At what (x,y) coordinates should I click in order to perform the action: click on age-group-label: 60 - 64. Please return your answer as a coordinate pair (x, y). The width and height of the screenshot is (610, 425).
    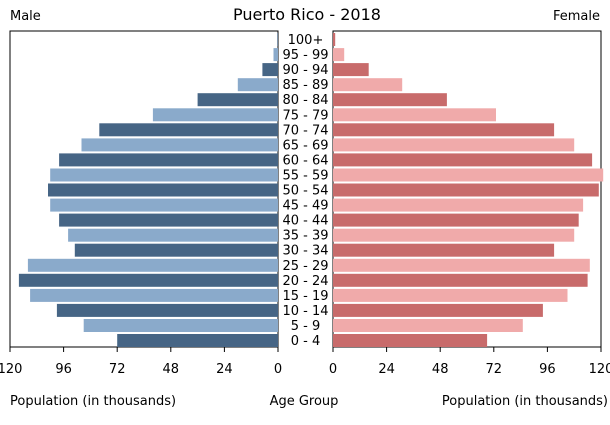
    Looking at the image, I should click on (305, 160).